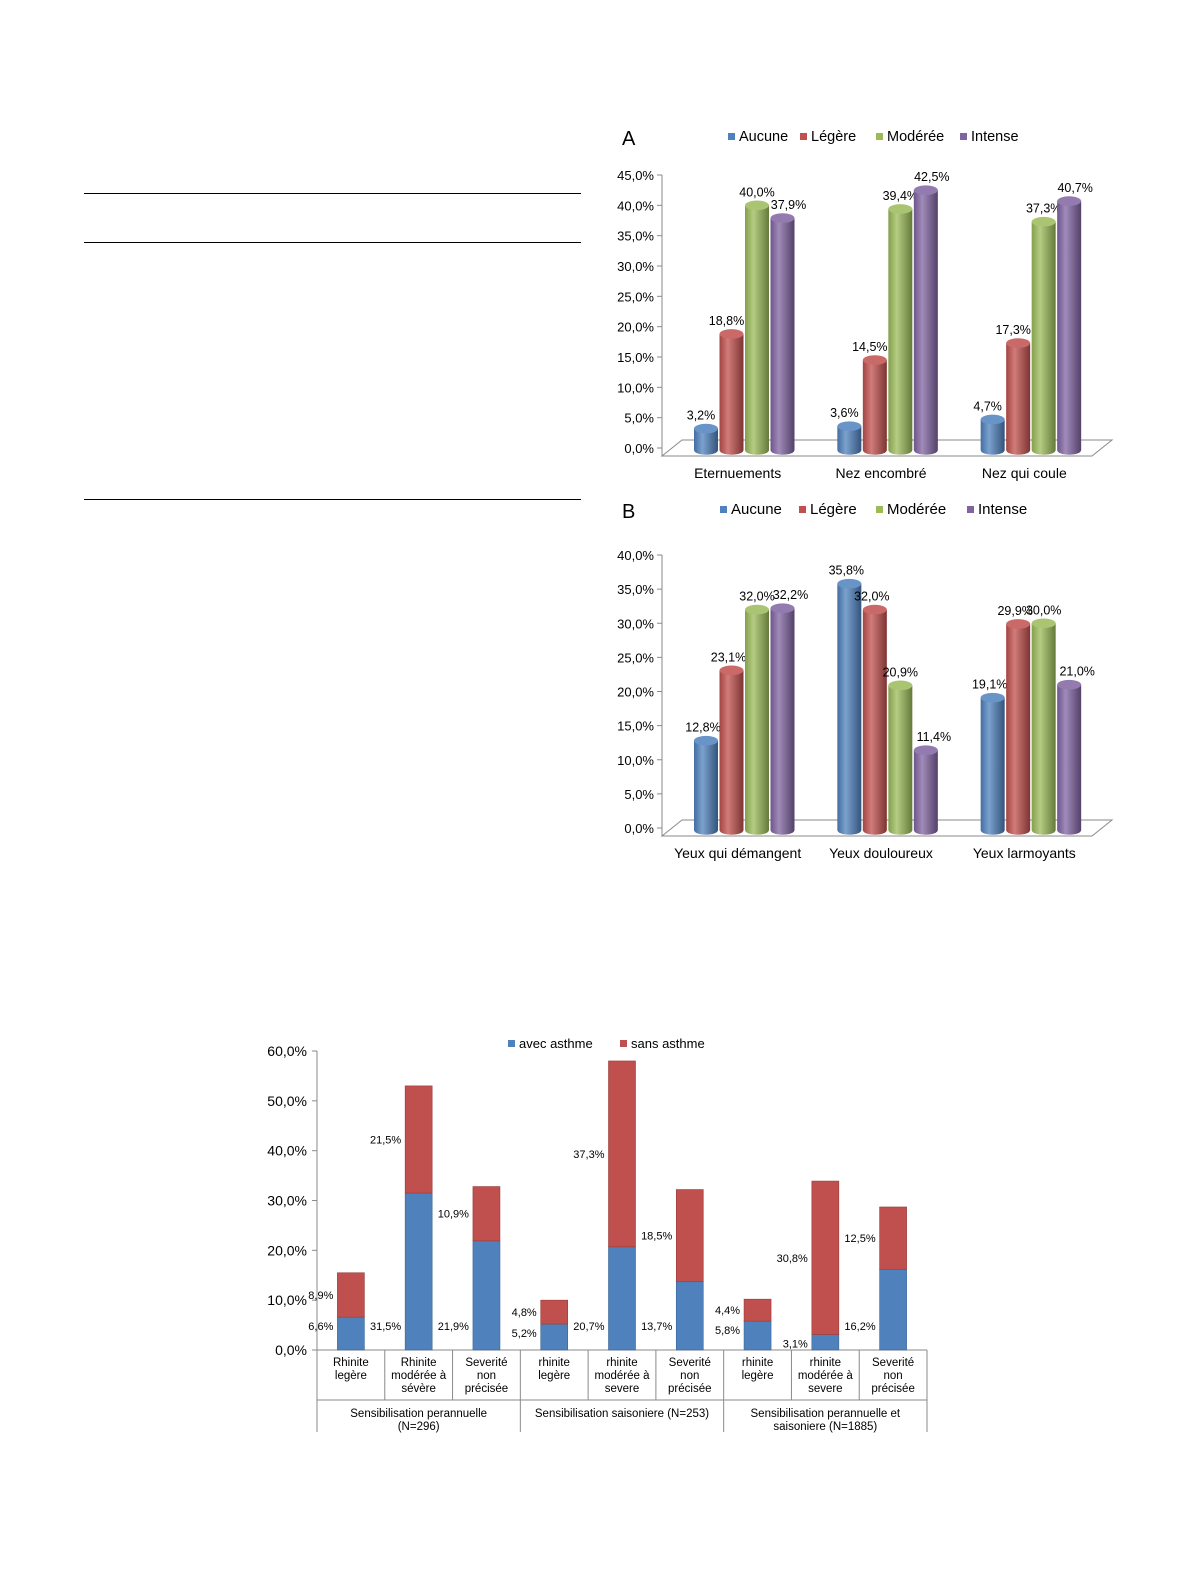 This screenshot has width=1191, height=1587. I want to click on panel-label: B, so click(628, 512).